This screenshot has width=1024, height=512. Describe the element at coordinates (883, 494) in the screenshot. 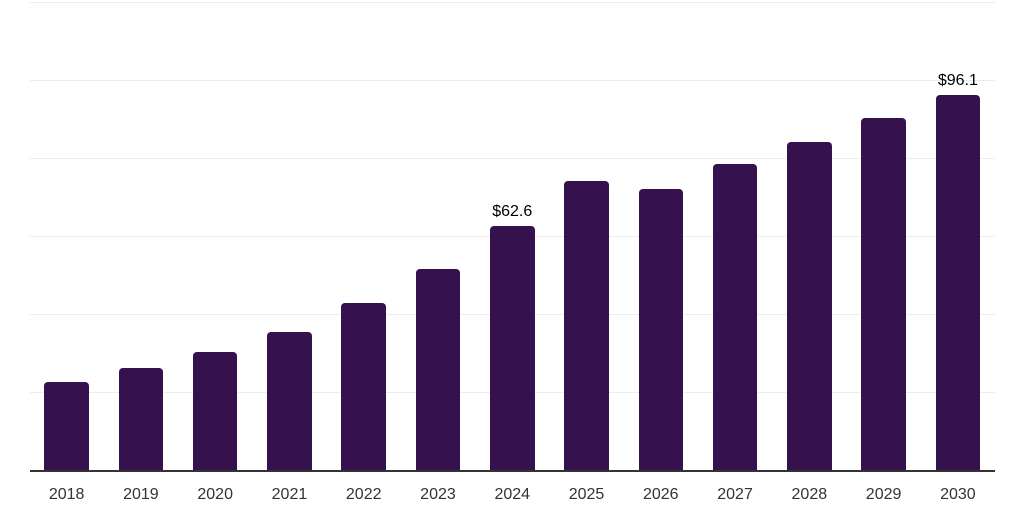

I see `x-tick-2029: 2029` at that location.